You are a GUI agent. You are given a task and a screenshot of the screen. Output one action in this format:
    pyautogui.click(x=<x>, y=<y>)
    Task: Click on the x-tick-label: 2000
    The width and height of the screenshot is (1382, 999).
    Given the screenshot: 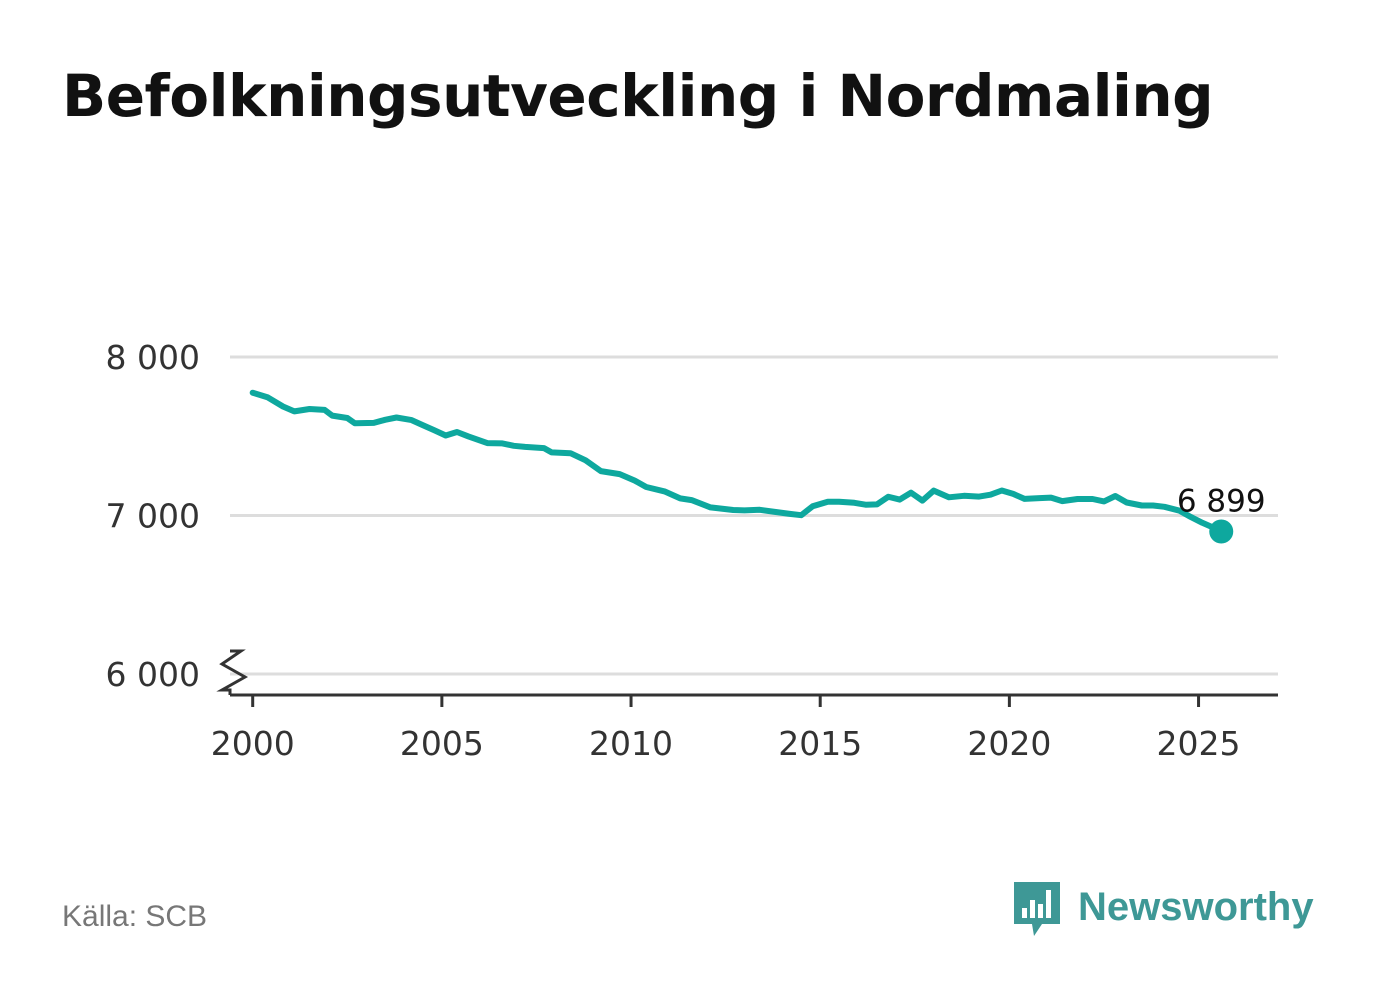 What is the action you would take?
    pyautogui.click(x=253, y=743)
    